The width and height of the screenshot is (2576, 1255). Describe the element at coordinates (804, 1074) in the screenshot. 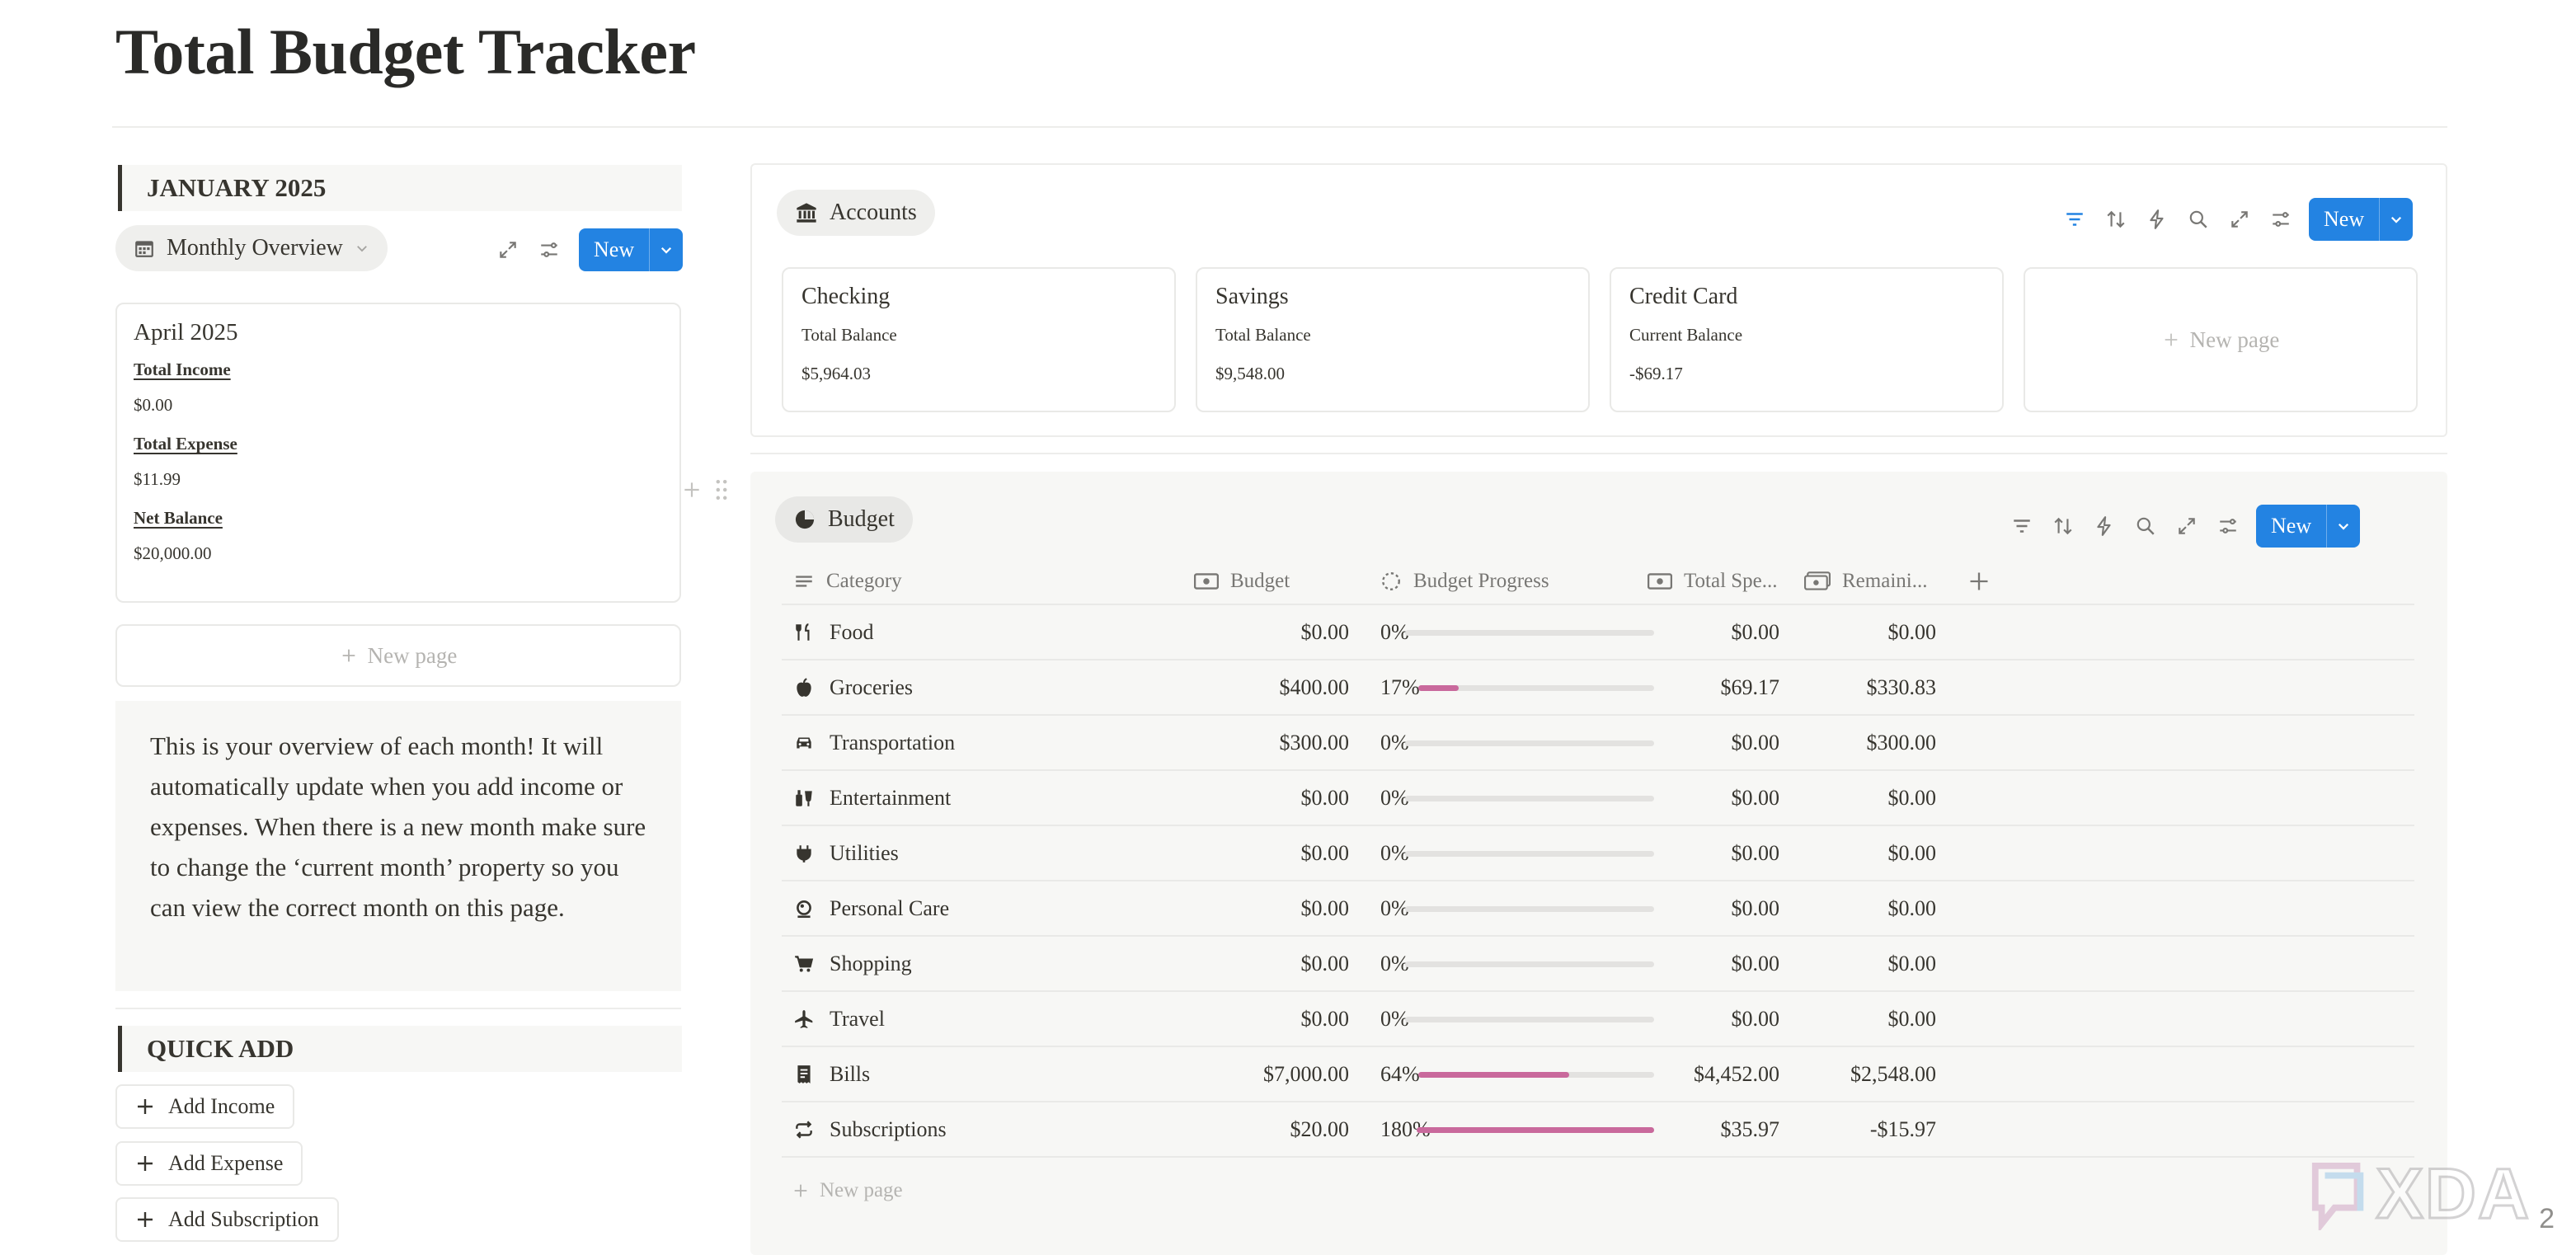

I see `receipt-icon` at that location.